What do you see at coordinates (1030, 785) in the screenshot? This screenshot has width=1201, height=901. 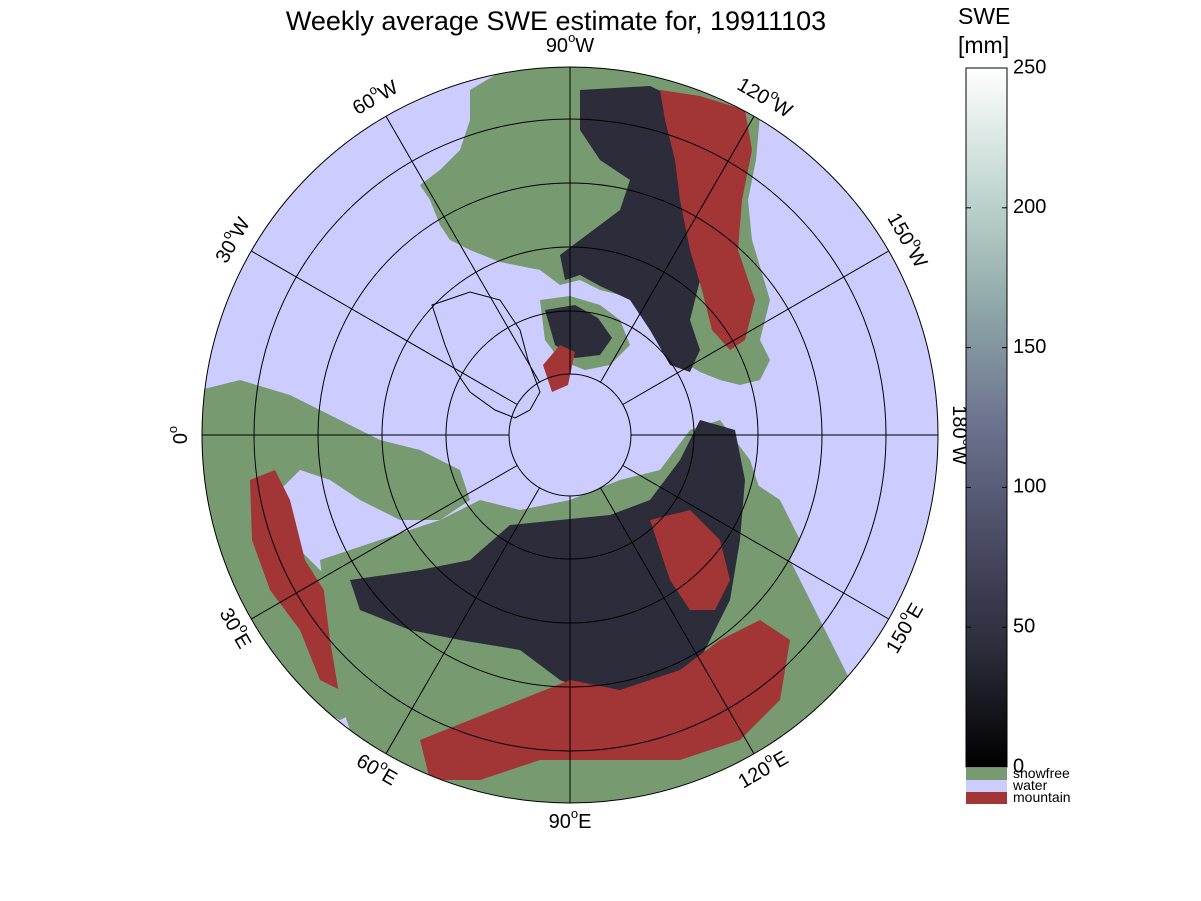 I see `category-label-water: water` at bounding box center [1030, 785].